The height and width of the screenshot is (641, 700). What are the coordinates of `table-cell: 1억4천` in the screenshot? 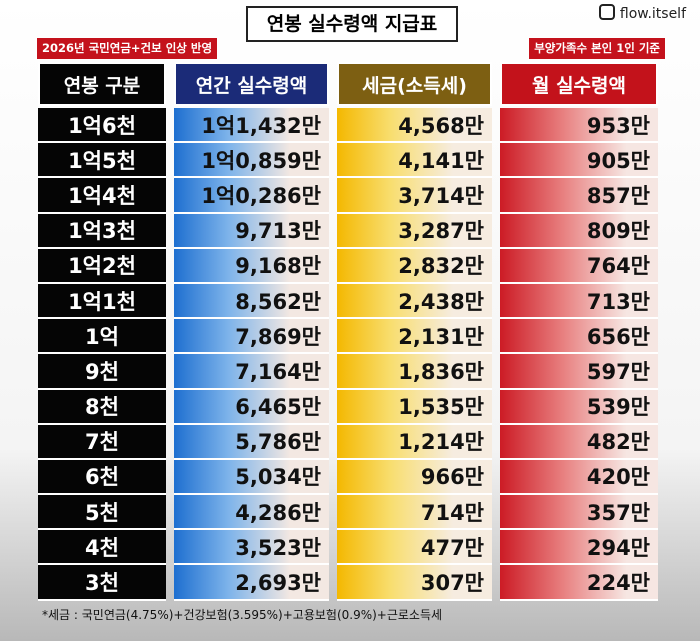 It's located at (102, 196).